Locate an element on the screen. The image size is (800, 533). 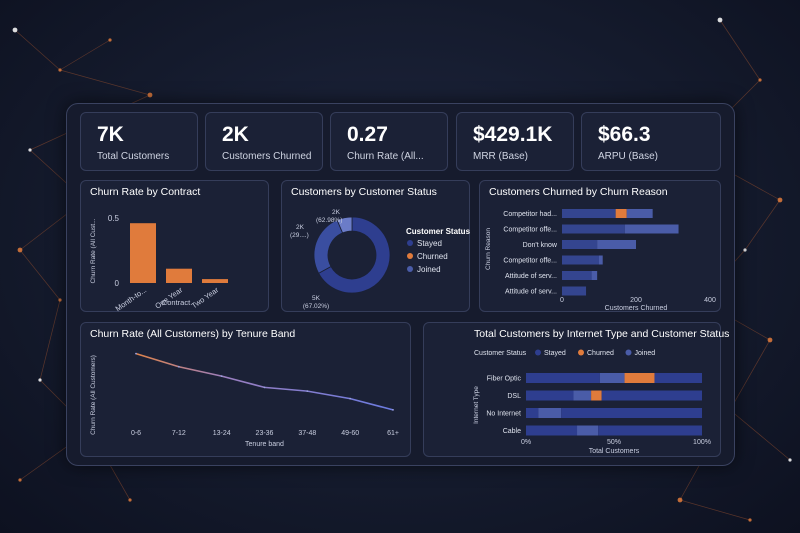
kpi-label: Customers Churned is located at coordinates (267, 156).